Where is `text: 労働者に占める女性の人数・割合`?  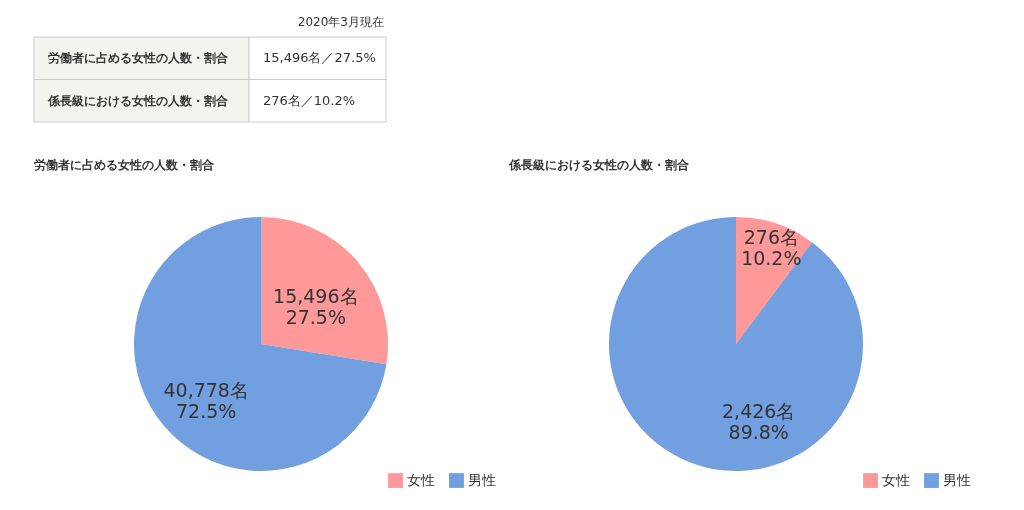
text: 労働者に占める女性の人数・割合 is located at coordinates (138, 58).